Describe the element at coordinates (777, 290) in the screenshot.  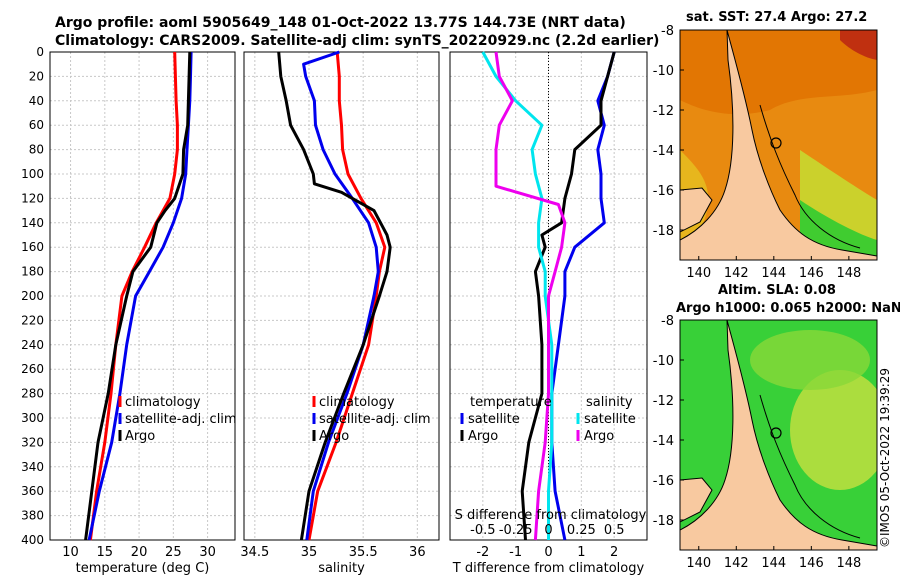
I see `sla-map-title-line1: Altim. SLA: 0.08` at that location.